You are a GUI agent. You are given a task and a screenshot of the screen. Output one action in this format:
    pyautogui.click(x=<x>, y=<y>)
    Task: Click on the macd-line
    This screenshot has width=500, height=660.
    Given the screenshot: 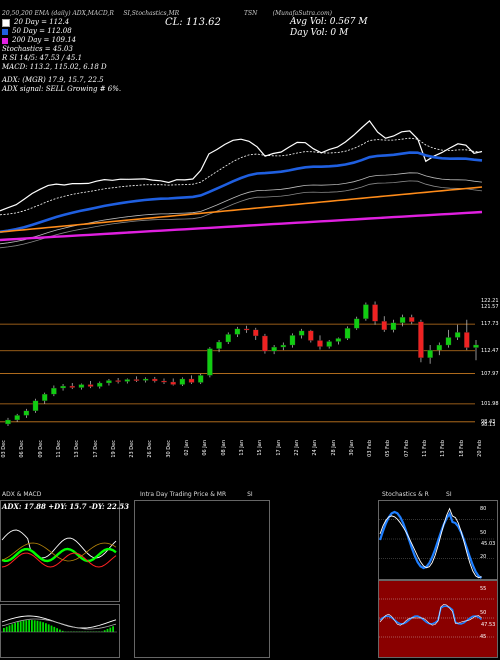 What is the action you would take?
    pyautogui.click(x=59, y=622)
    